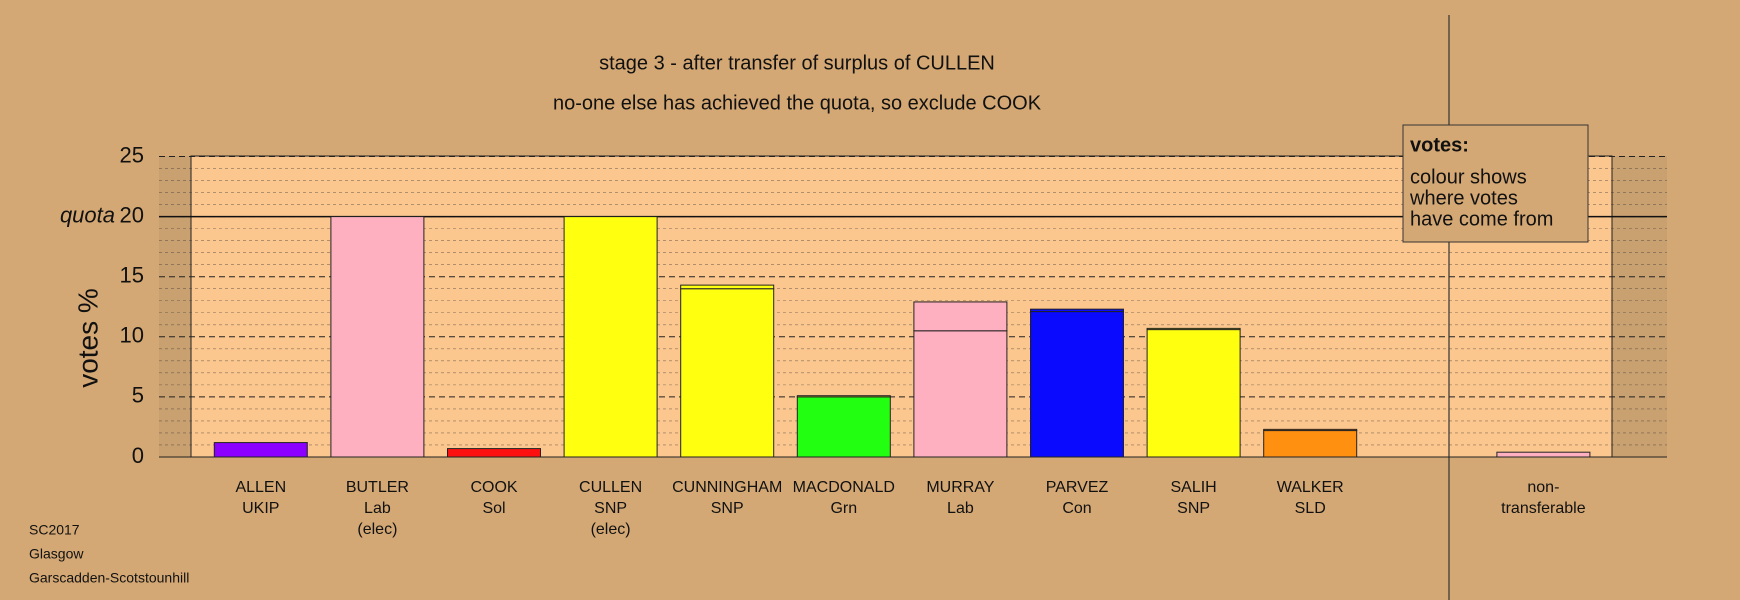  What do you see at coordinates (1543, 508) in the screenshot?
I see `x-tick-label: transferable` at bounding box center [1543, 508].